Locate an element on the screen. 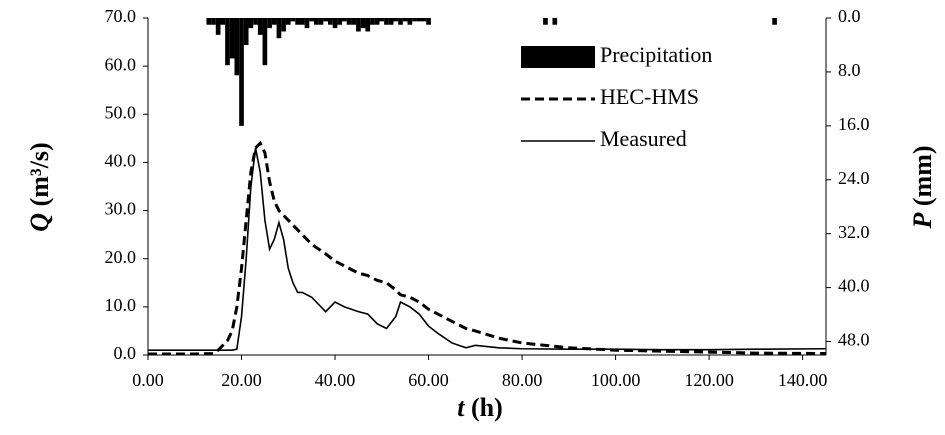  legend-swatch is located at coordinates (558, 57).